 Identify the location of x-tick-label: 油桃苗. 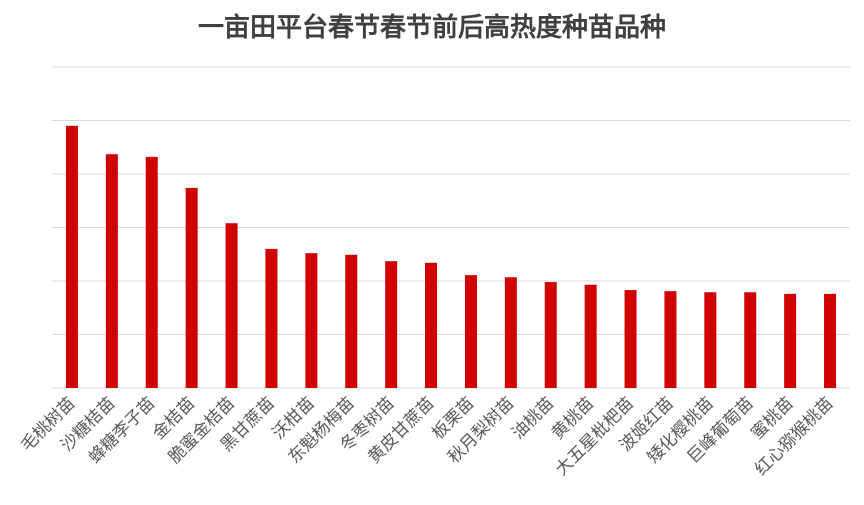
(533, 418).